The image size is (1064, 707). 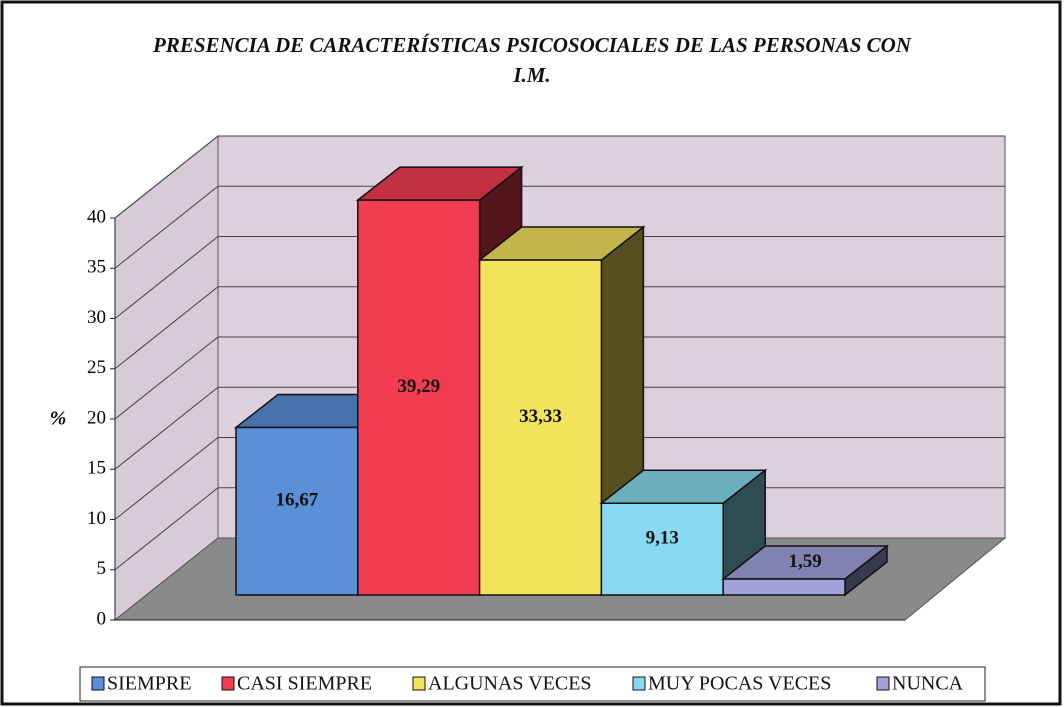 What do you see at coordinates (297, 500) in the screenshot?
I see `value-label: 16,67` at bounding box center [297, 500].